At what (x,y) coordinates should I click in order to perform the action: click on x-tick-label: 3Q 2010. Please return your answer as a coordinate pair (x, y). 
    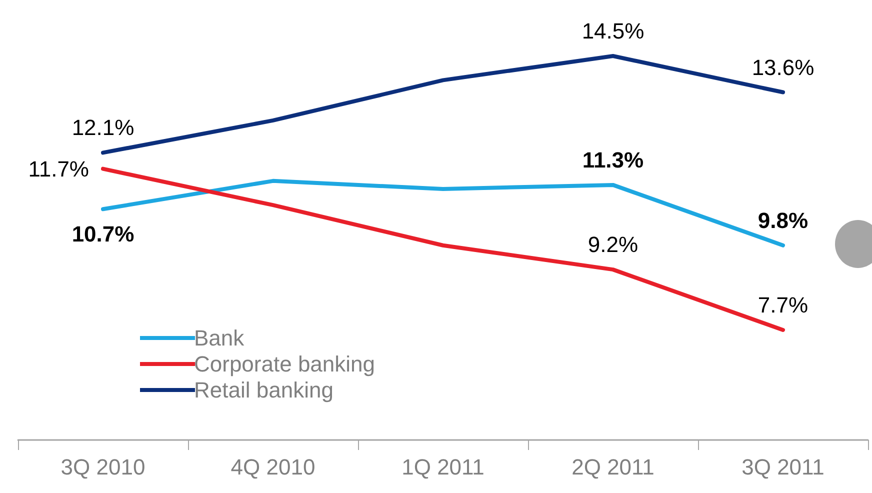
    Looking at the image, I should click on (103, 467).